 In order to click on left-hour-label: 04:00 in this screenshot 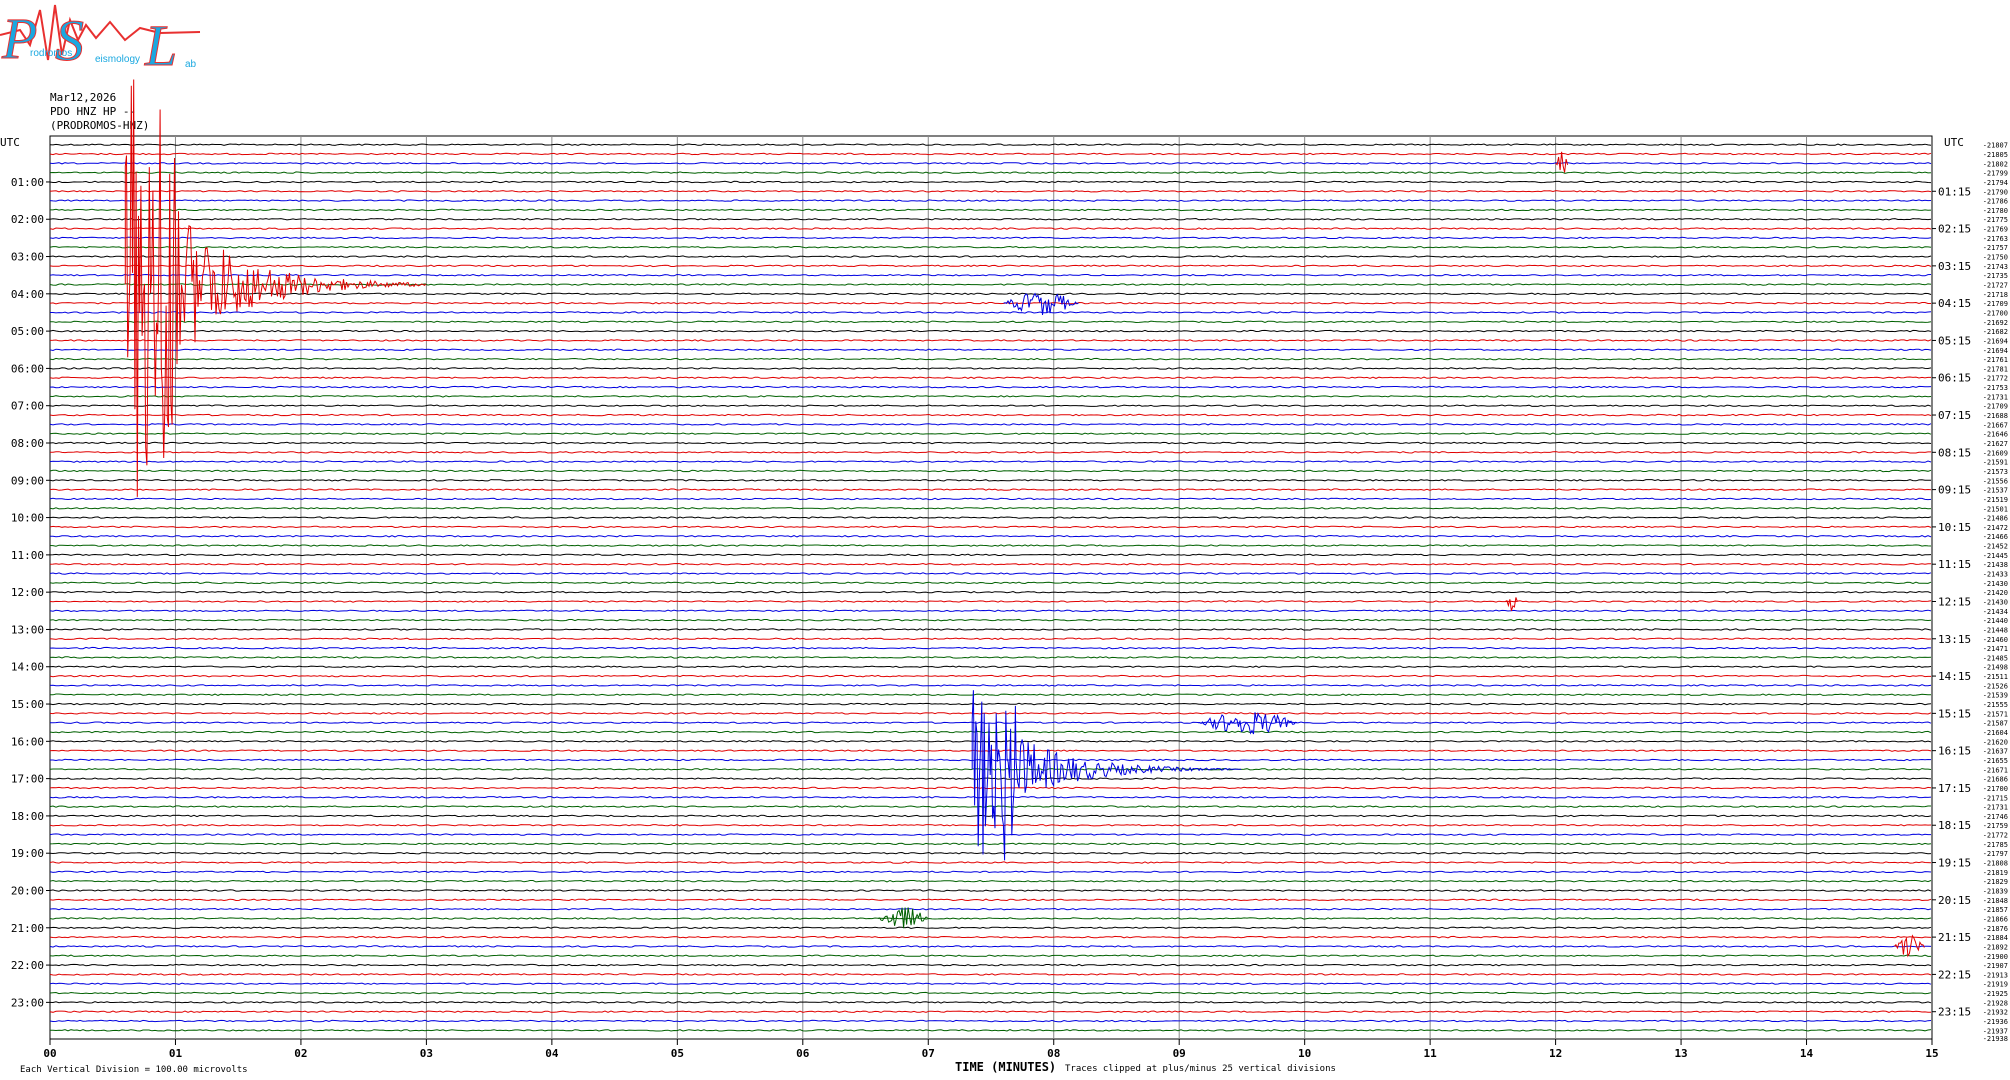, I will do `click(27, 294)`.